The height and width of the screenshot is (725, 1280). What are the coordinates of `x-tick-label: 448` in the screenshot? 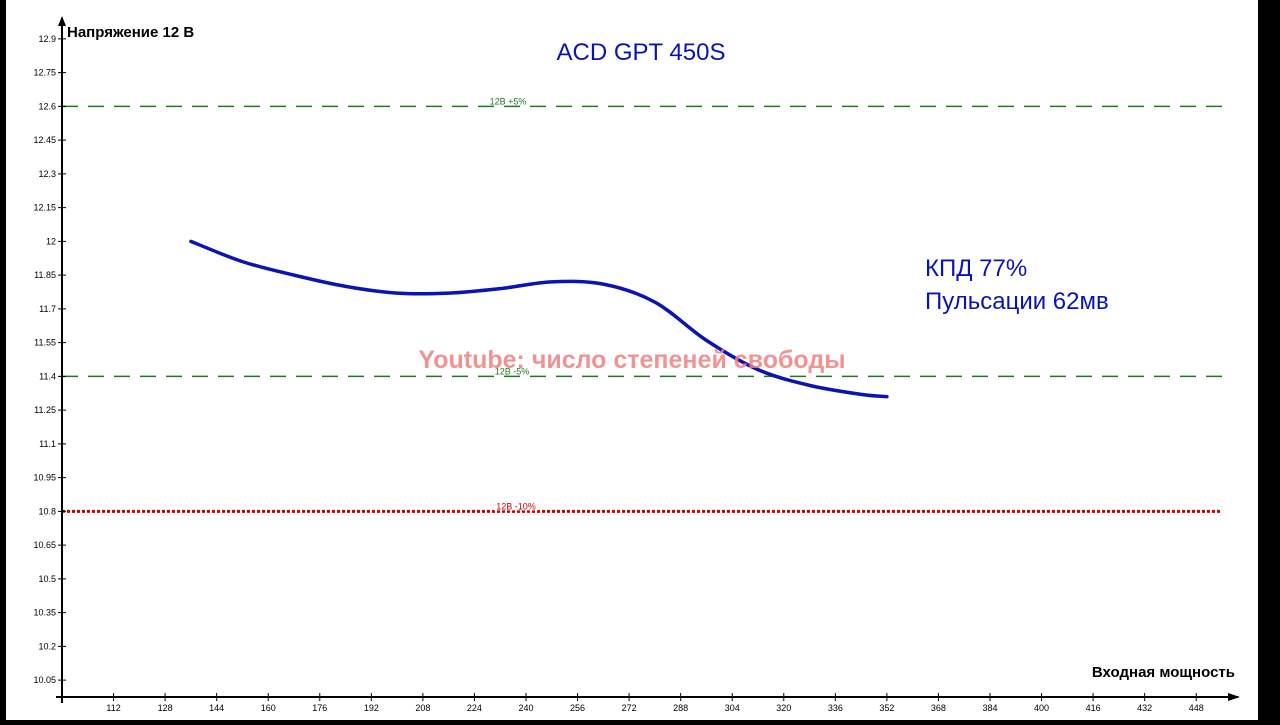 It's located at (1196, 708).